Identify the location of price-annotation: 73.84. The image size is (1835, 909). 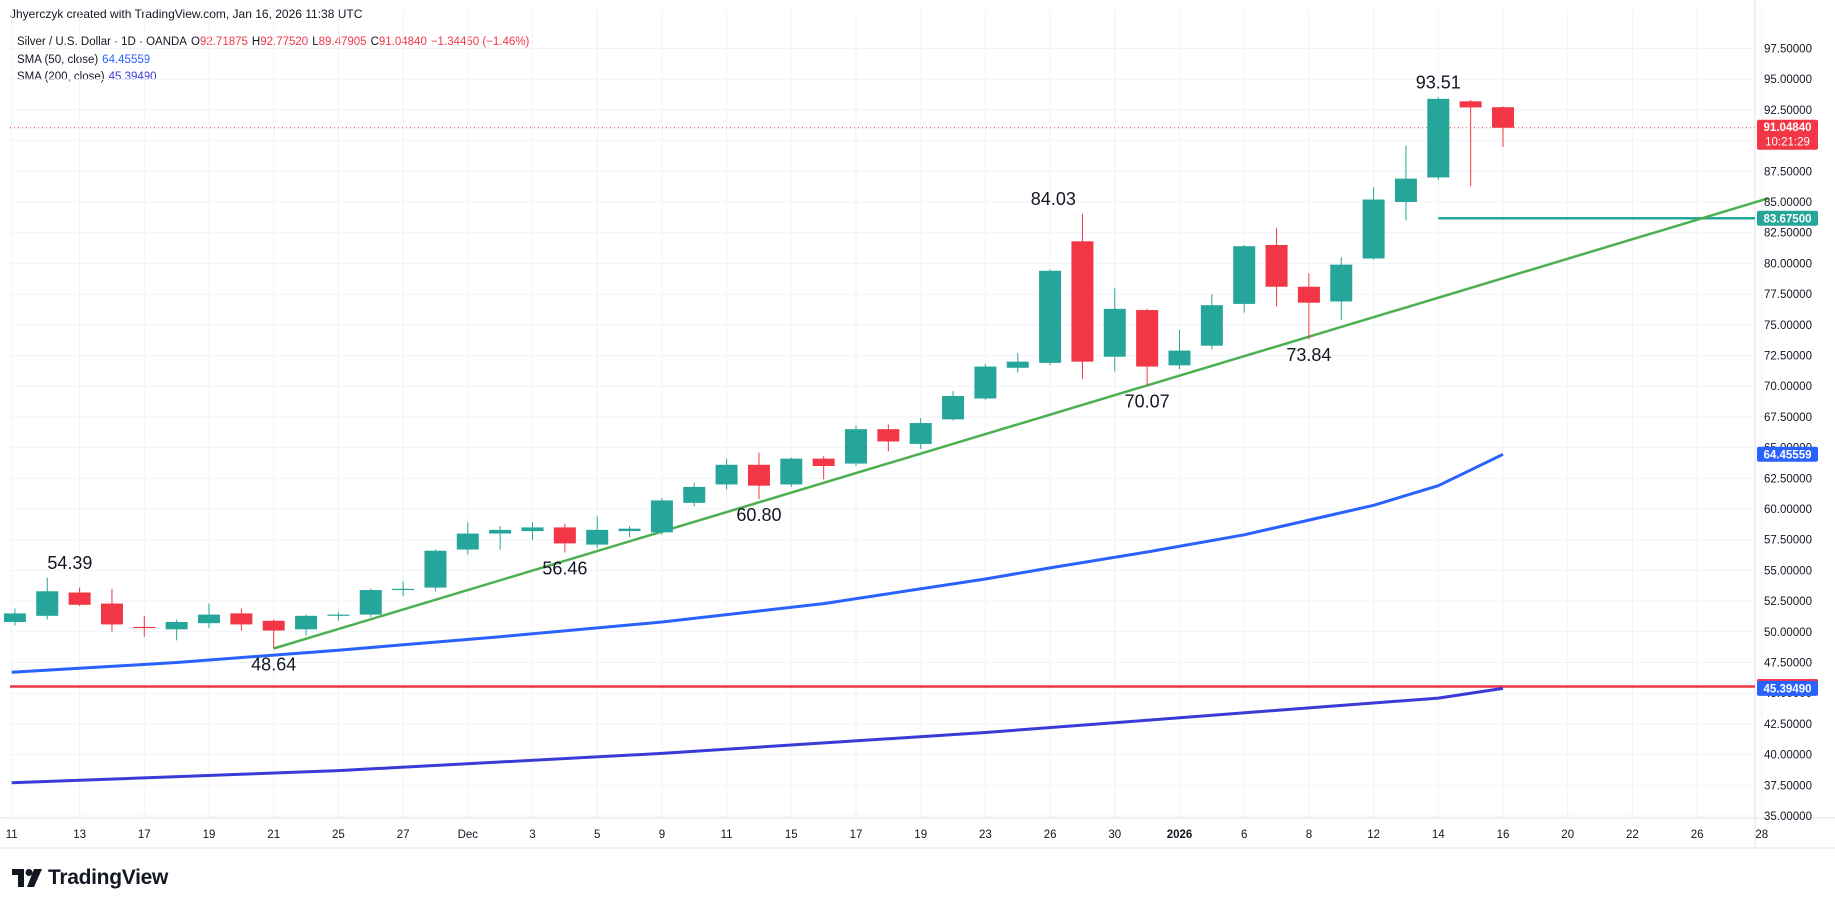
(1308, 355).